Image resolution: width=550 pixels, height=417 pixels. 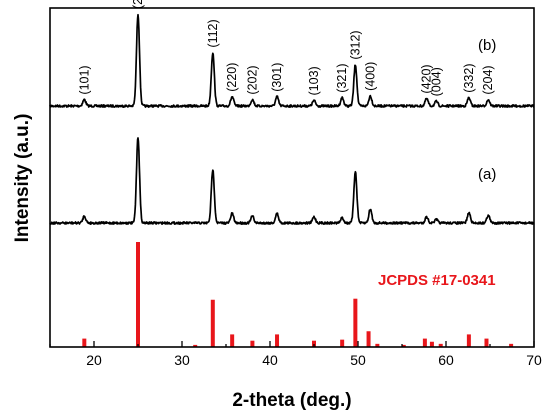 What do you see at coordinates (437, 280) in the screenshot?
I see `reference-label: JCPDS #17-0341` at bounding box center [437, 280].